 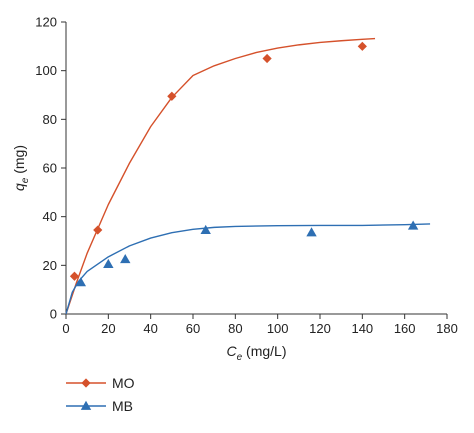 What do you see at coordinates (25, 180) in the screenshot?
I see `y-axis-subscript: e` at bounding box center [25, 180].